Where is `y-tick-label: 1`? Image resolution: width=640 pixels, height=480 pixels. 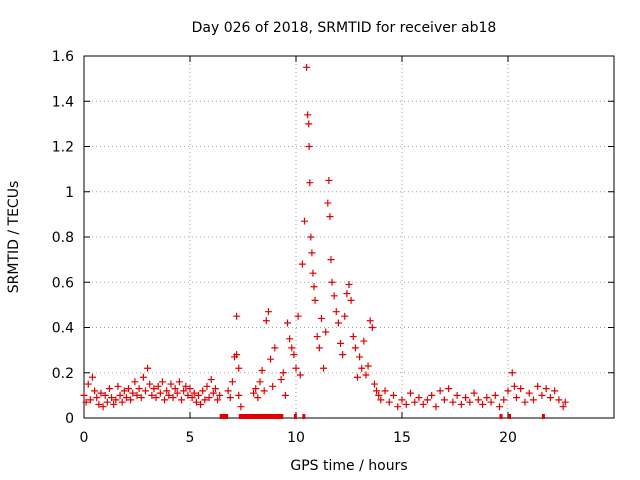 y-tick-label: 1 is located at coordinates (69, 193).